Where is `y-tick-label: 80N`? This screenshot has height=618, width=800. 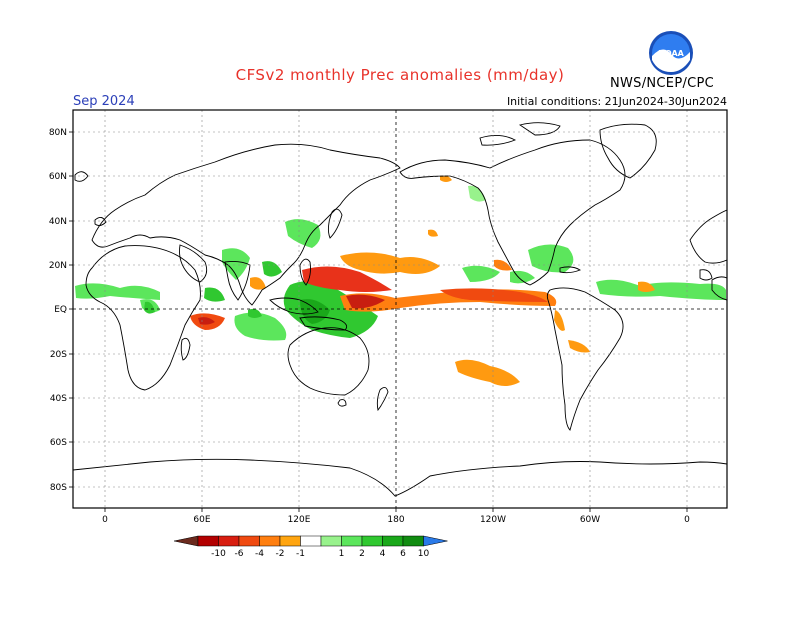
y-tick-label: 80N is located at coordinates (58, 133).